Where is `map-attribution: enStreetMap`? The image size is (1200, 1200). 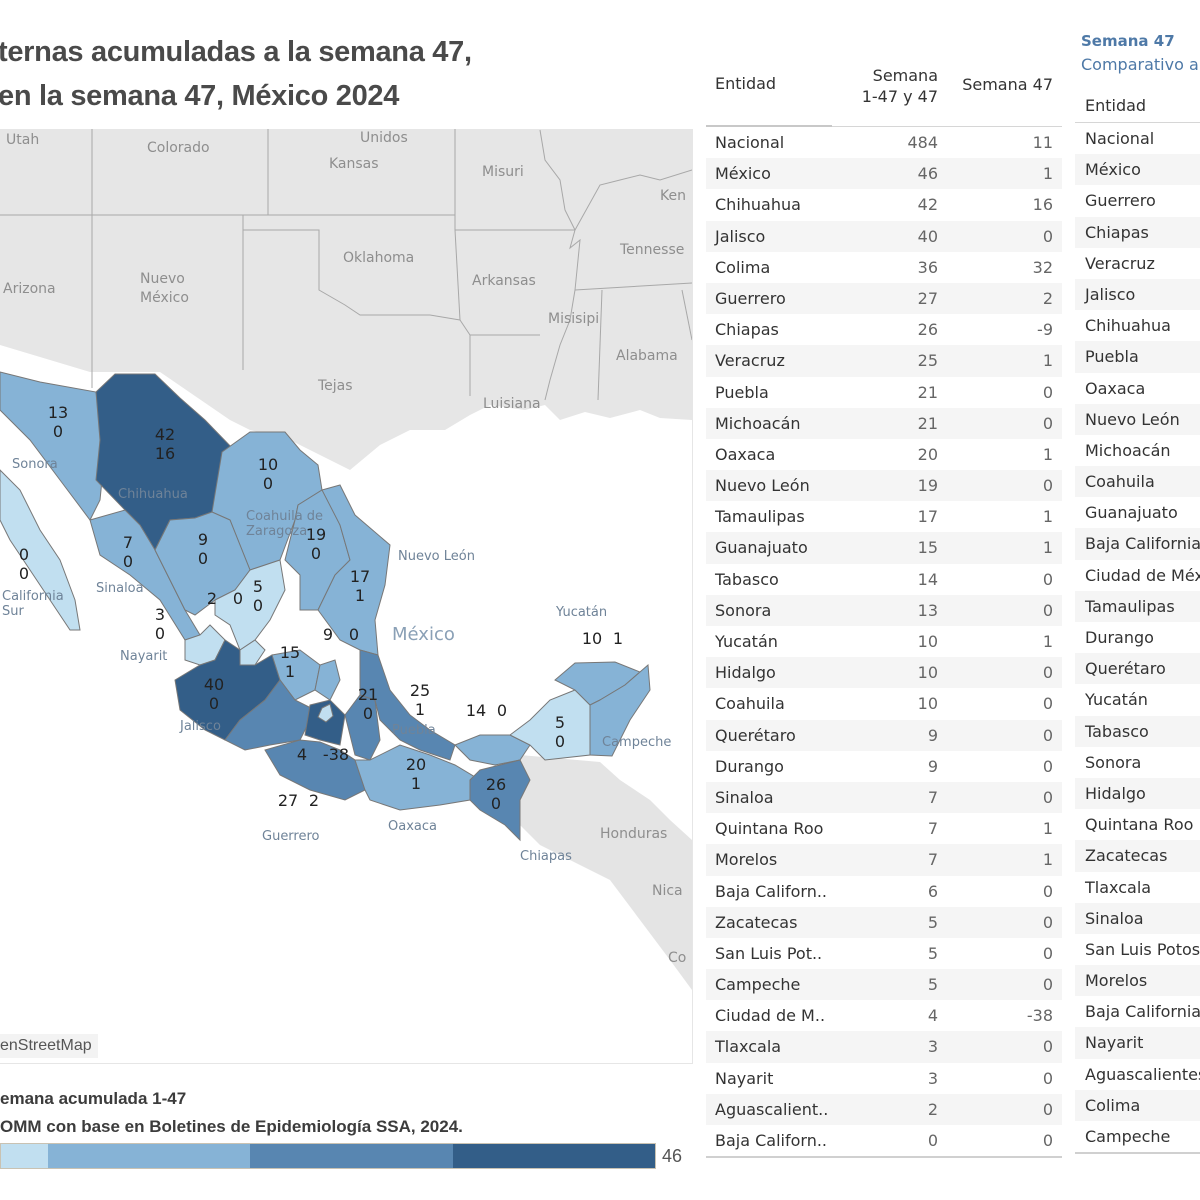 map-attribution: enStreetMap is located at coordinates (49, 1046).